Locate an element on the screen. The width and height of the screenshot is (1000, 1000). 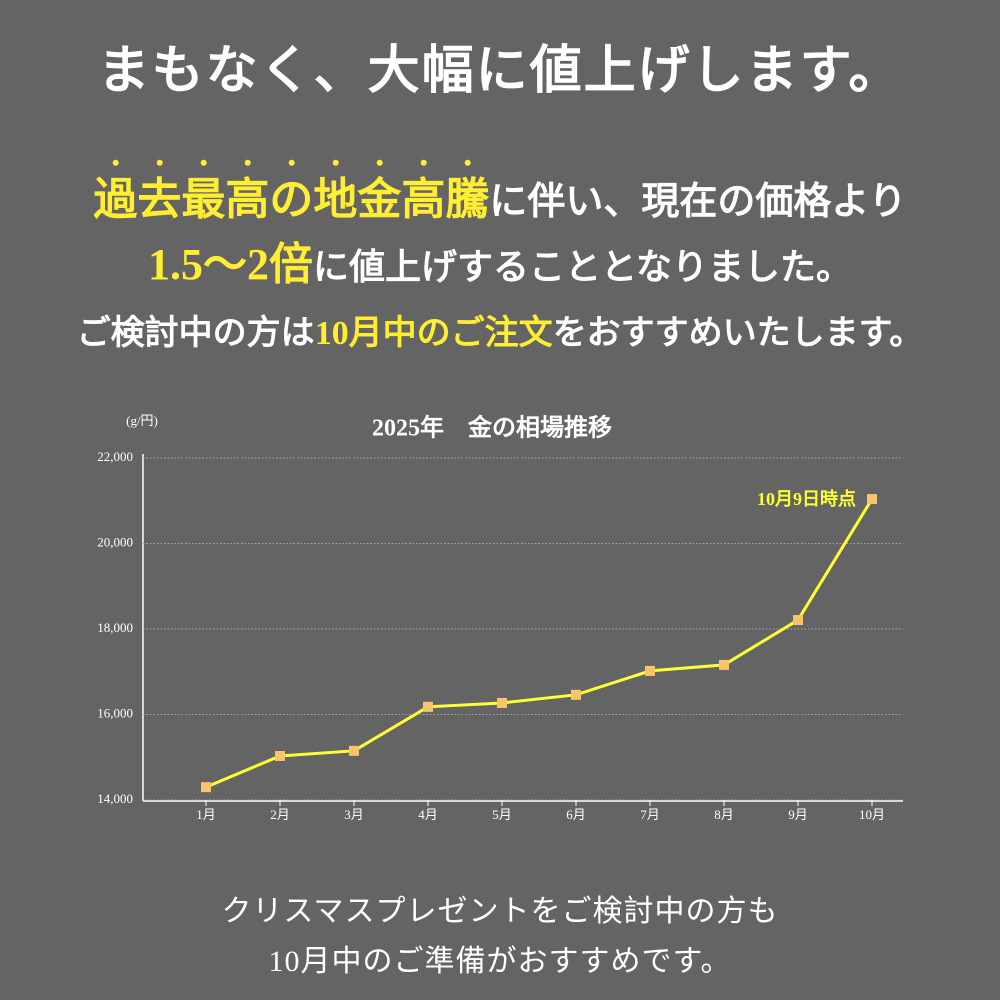
headline: まもなく、大幅に値上げします。 is located at coordinates (500, 71).